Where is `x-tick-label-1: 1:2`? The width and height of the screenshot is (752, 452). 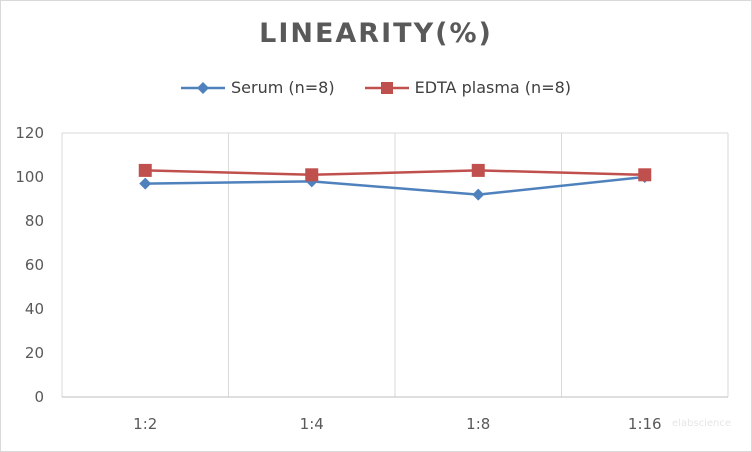
x-tick-label-1: 1:2 is located at coordinates (145, 424).